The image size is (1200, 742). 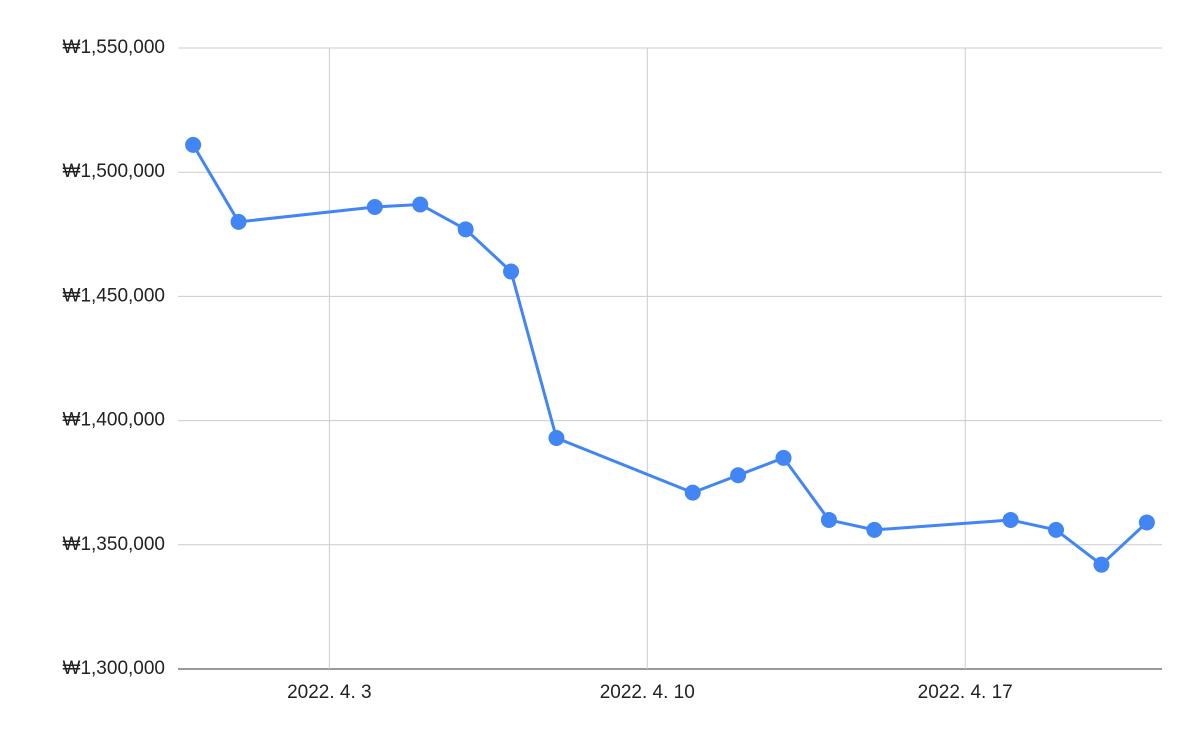 I want to click on y-tick-label: ₩1,400,000, so click(x=114, y=420).